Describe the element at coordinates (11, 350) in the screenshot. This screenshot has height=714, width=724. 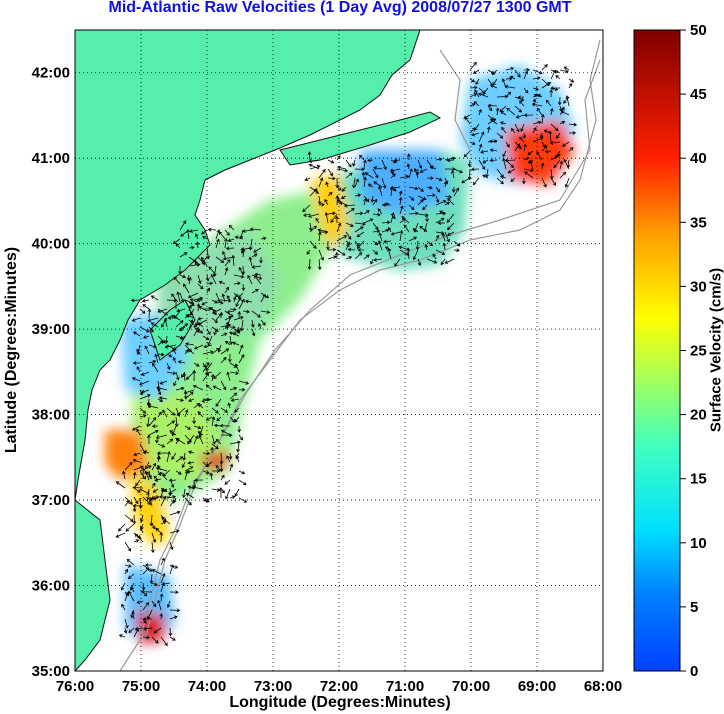
I see `y-axis-label: Latitude (Degrees:Minutes)` at that location.